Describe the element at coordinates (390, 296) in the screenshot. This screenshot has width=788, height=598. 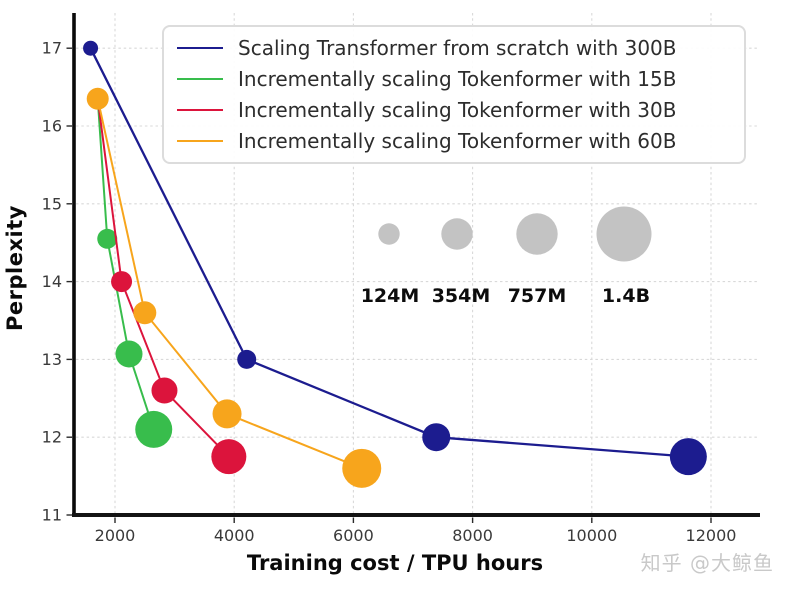
I see `size-legend-label: 124M` at that location.